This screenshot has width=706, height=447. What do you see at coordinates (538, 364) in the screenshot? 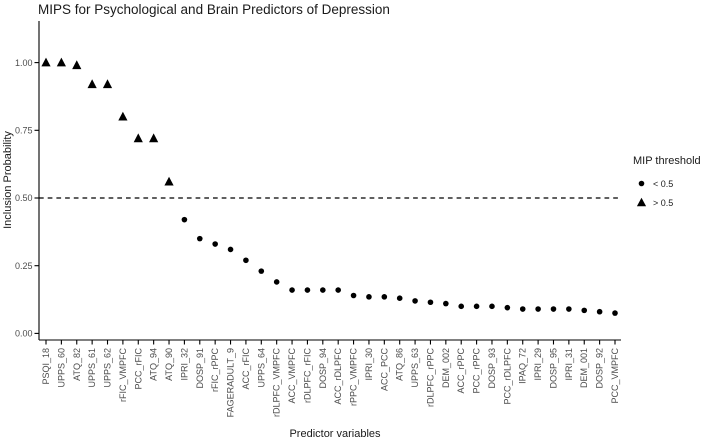
I see `x-tick-label: IPRI_29` at bounding box center [538, 364].